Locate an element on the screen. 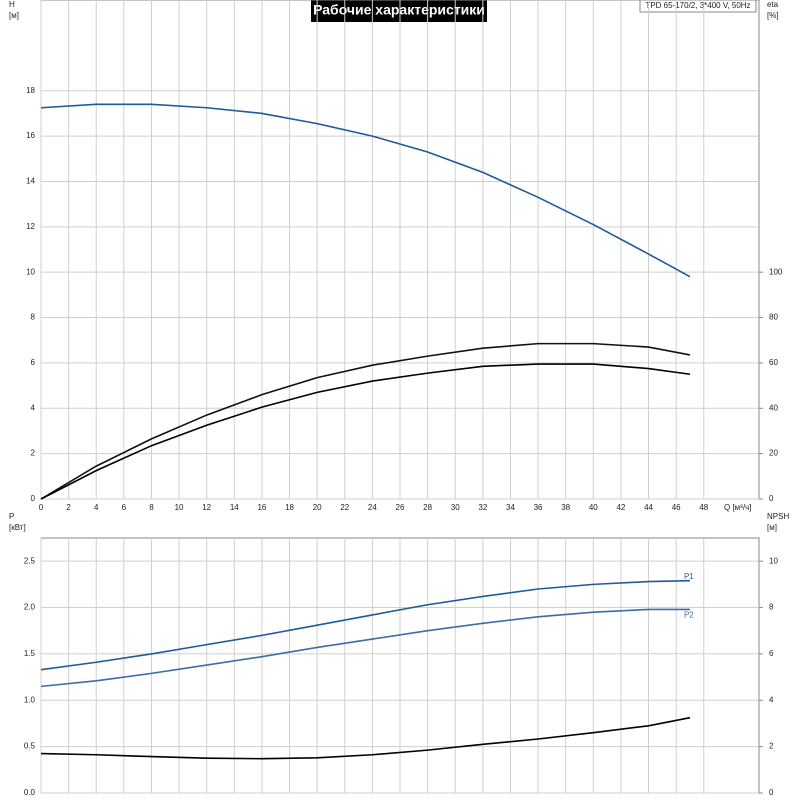 The image size is (800, 800). x-tick-label: 12 is located at coordinates (206, 507).